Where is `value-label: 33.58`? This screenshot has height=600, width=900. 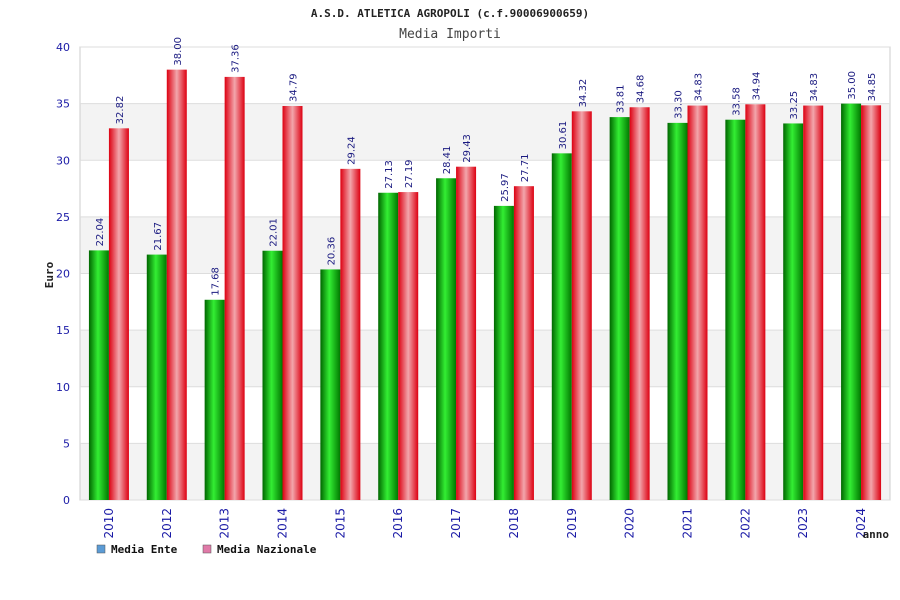 value-label: 33.58 is located at coordinates (736, 101).